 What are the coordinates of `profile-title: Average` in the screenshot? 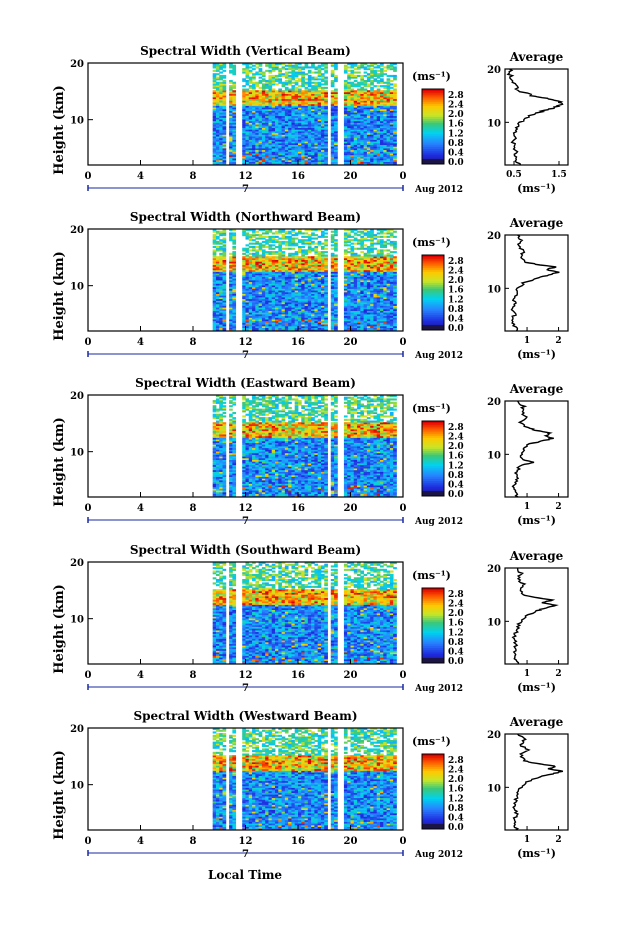 It's located at (536, 57).